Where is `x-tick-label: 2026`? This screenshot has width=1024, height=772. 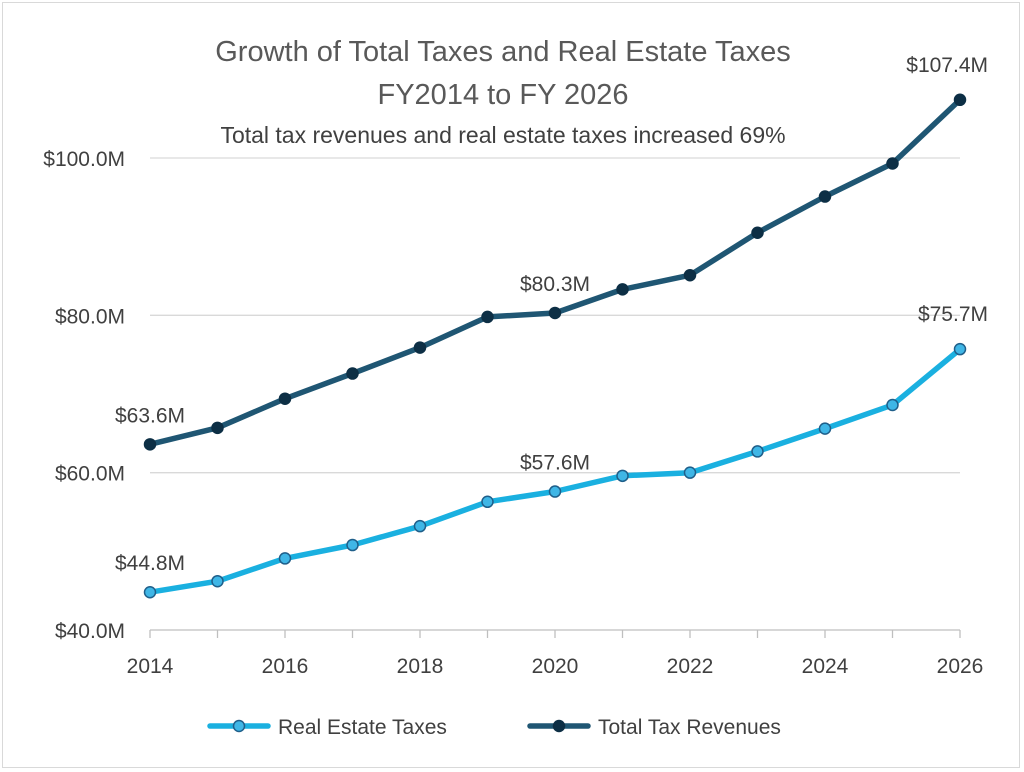 x-tick-label: 2026 is located at coordinates (960, 666).